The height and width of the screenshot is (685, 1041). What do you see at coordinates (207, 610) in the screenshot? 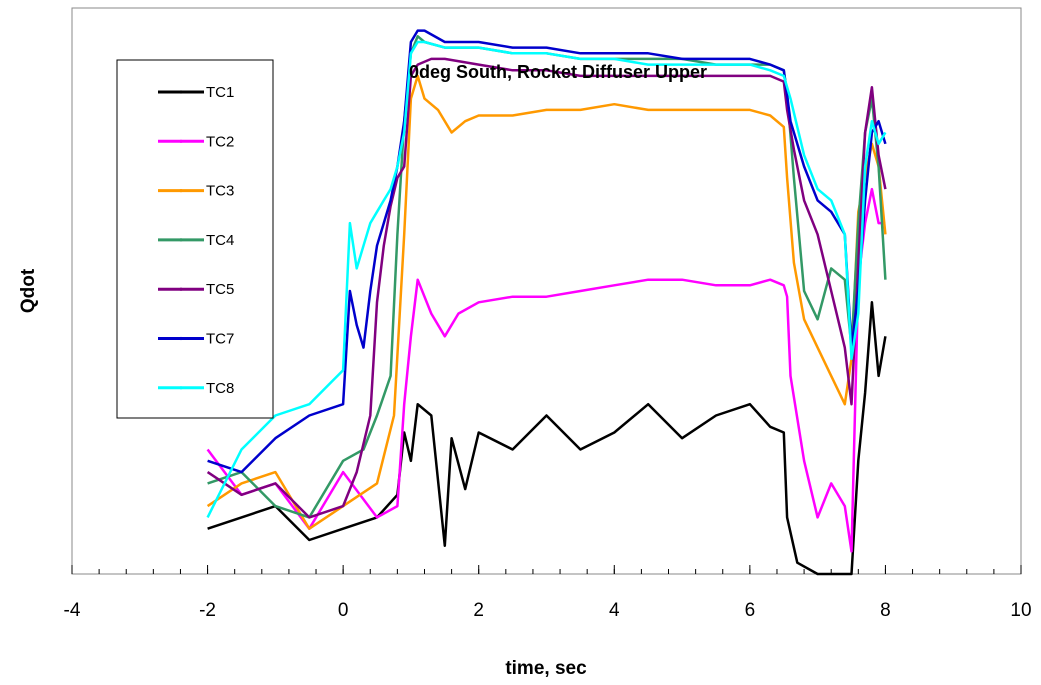
I see `x-tick-label: -2` at bounding box center [207, 610].